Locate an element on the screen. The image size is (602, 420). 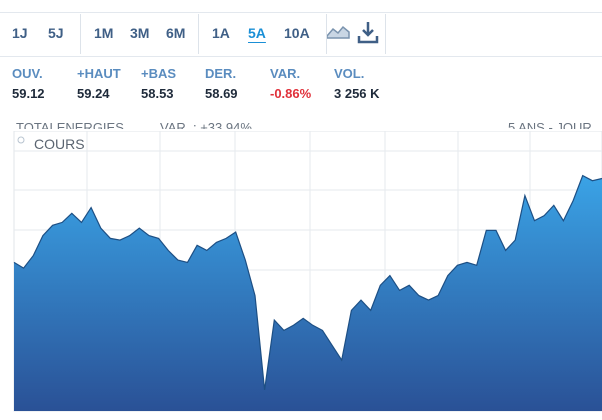
period-button: 5J is located at coordinates (56, 33).